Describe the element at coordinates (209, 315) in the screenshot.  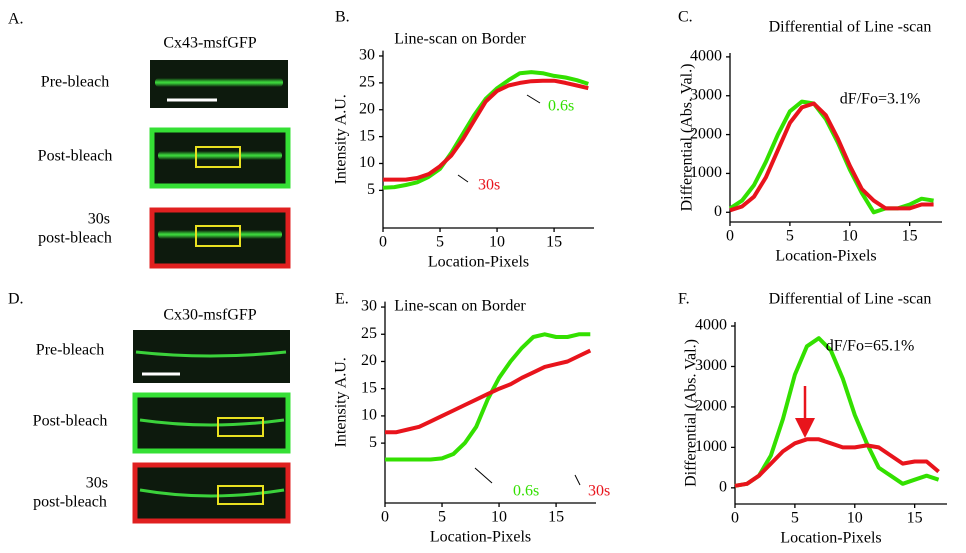
I see `construct: Cx30-msfGFP` at that location.